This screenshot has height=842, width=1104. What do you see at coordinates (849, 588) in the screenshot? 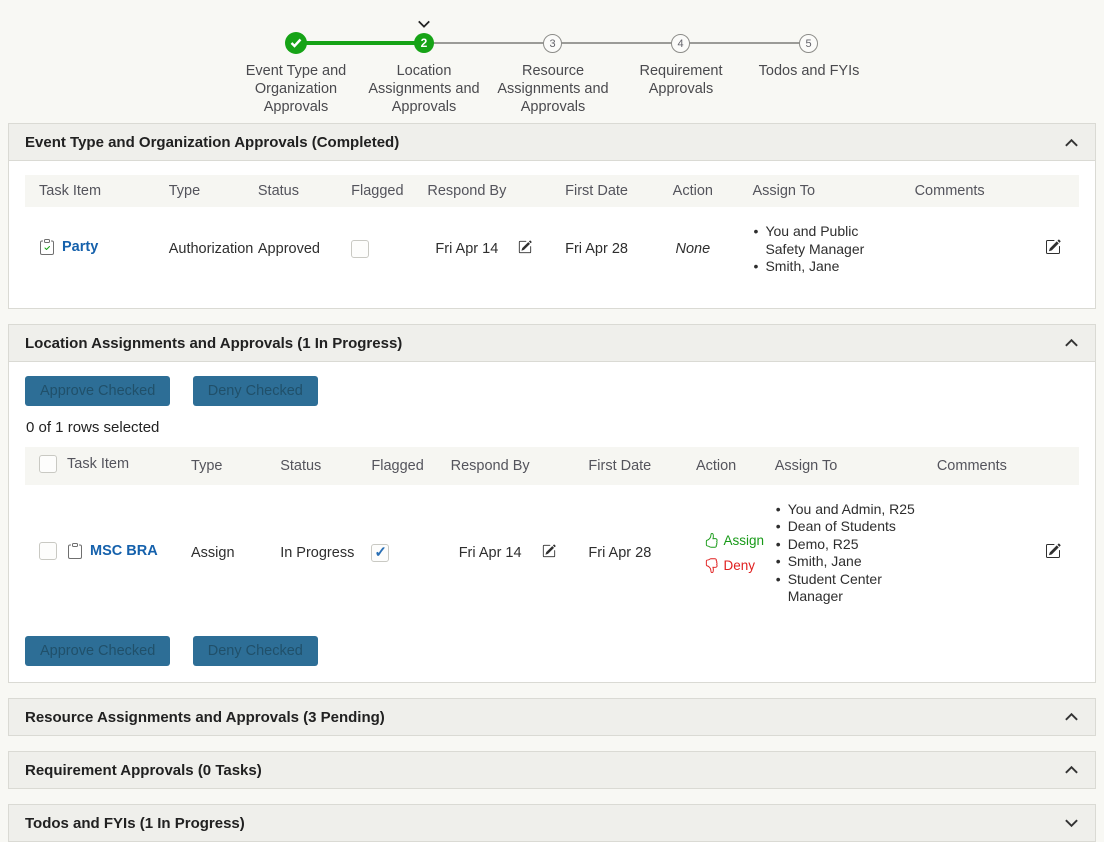
I see `assignee: Student Center Manager` at bounding box center [849, 588].